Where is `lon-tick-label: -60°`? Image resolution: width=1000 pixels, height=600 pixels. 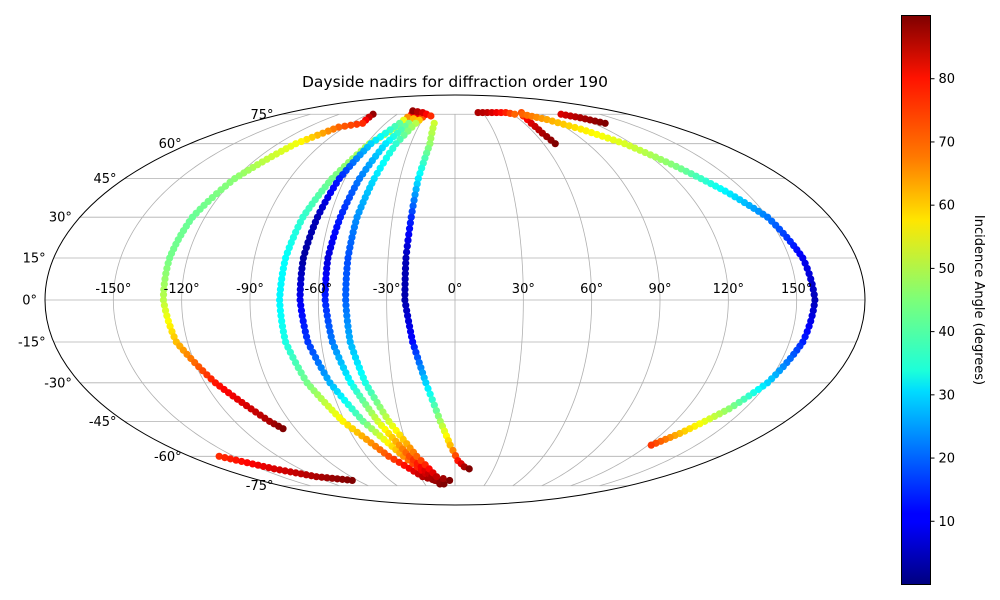
lon-tick-label: -60° is located at coordinates (318, 289).